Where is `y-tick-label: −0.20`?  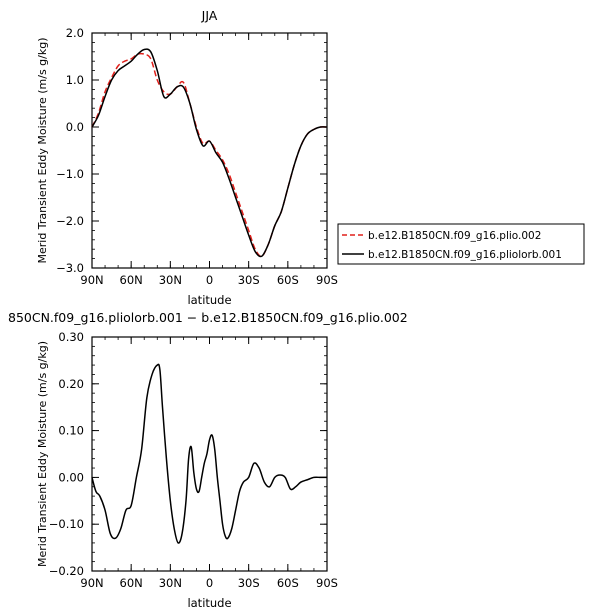
y-tick-label: −0.20 is located at coordinates (66, 571).